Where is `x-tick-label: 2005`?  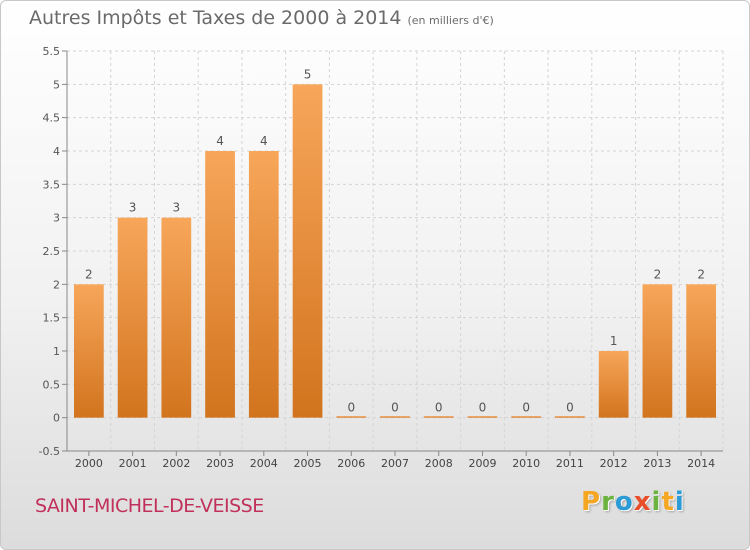 x-tick-label: 2005 is located at coordinates (308, 463).